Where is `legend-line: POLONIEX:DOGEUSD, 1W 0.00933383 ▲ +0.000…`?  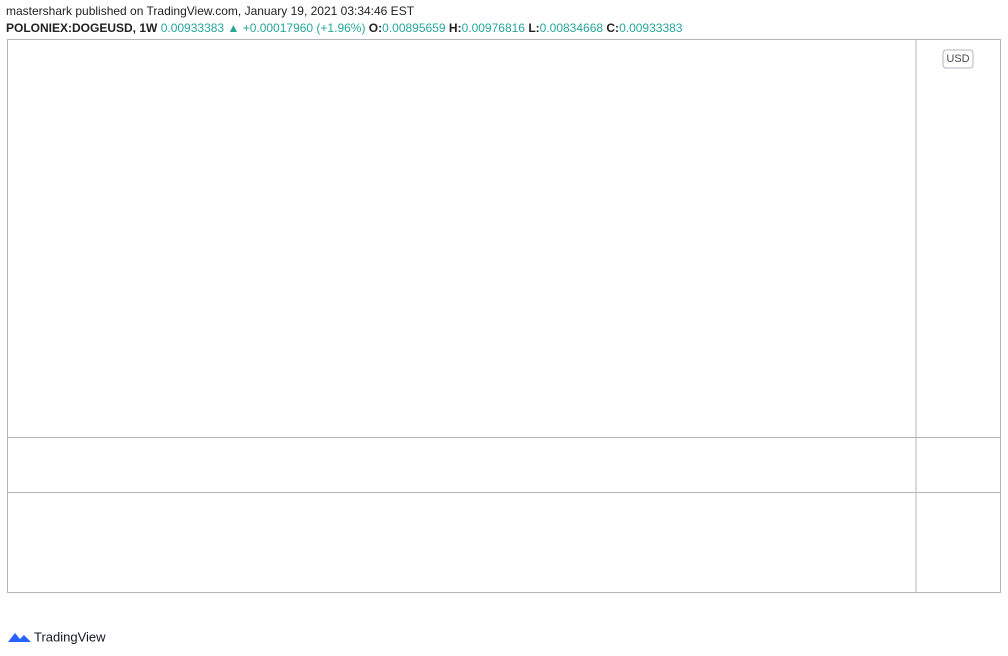
legend-line: POLONIEX:DOGEUSD, 1W 0.00933383 ▲ +0.000… is located at coordinates (344, 28).